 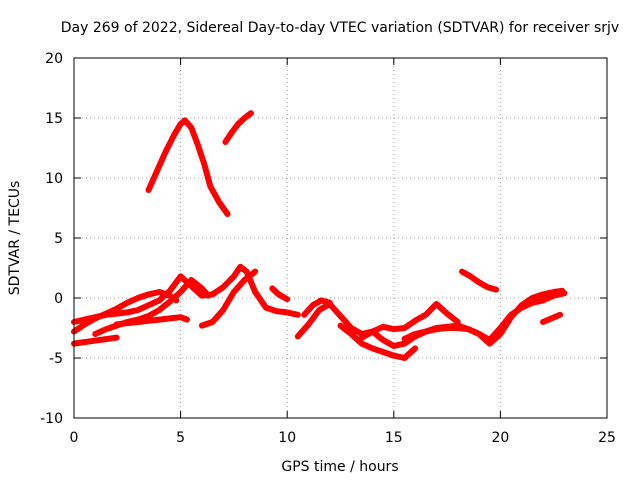 I want to click on series-arc-i, so click(x=317, y=307).